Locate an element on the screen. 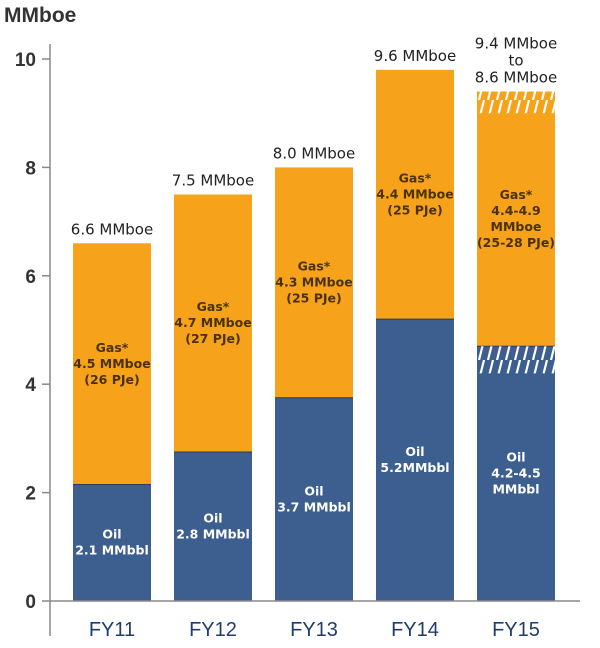  oil-label: 3.7 MMbbl is located at coordinates (314, 506).